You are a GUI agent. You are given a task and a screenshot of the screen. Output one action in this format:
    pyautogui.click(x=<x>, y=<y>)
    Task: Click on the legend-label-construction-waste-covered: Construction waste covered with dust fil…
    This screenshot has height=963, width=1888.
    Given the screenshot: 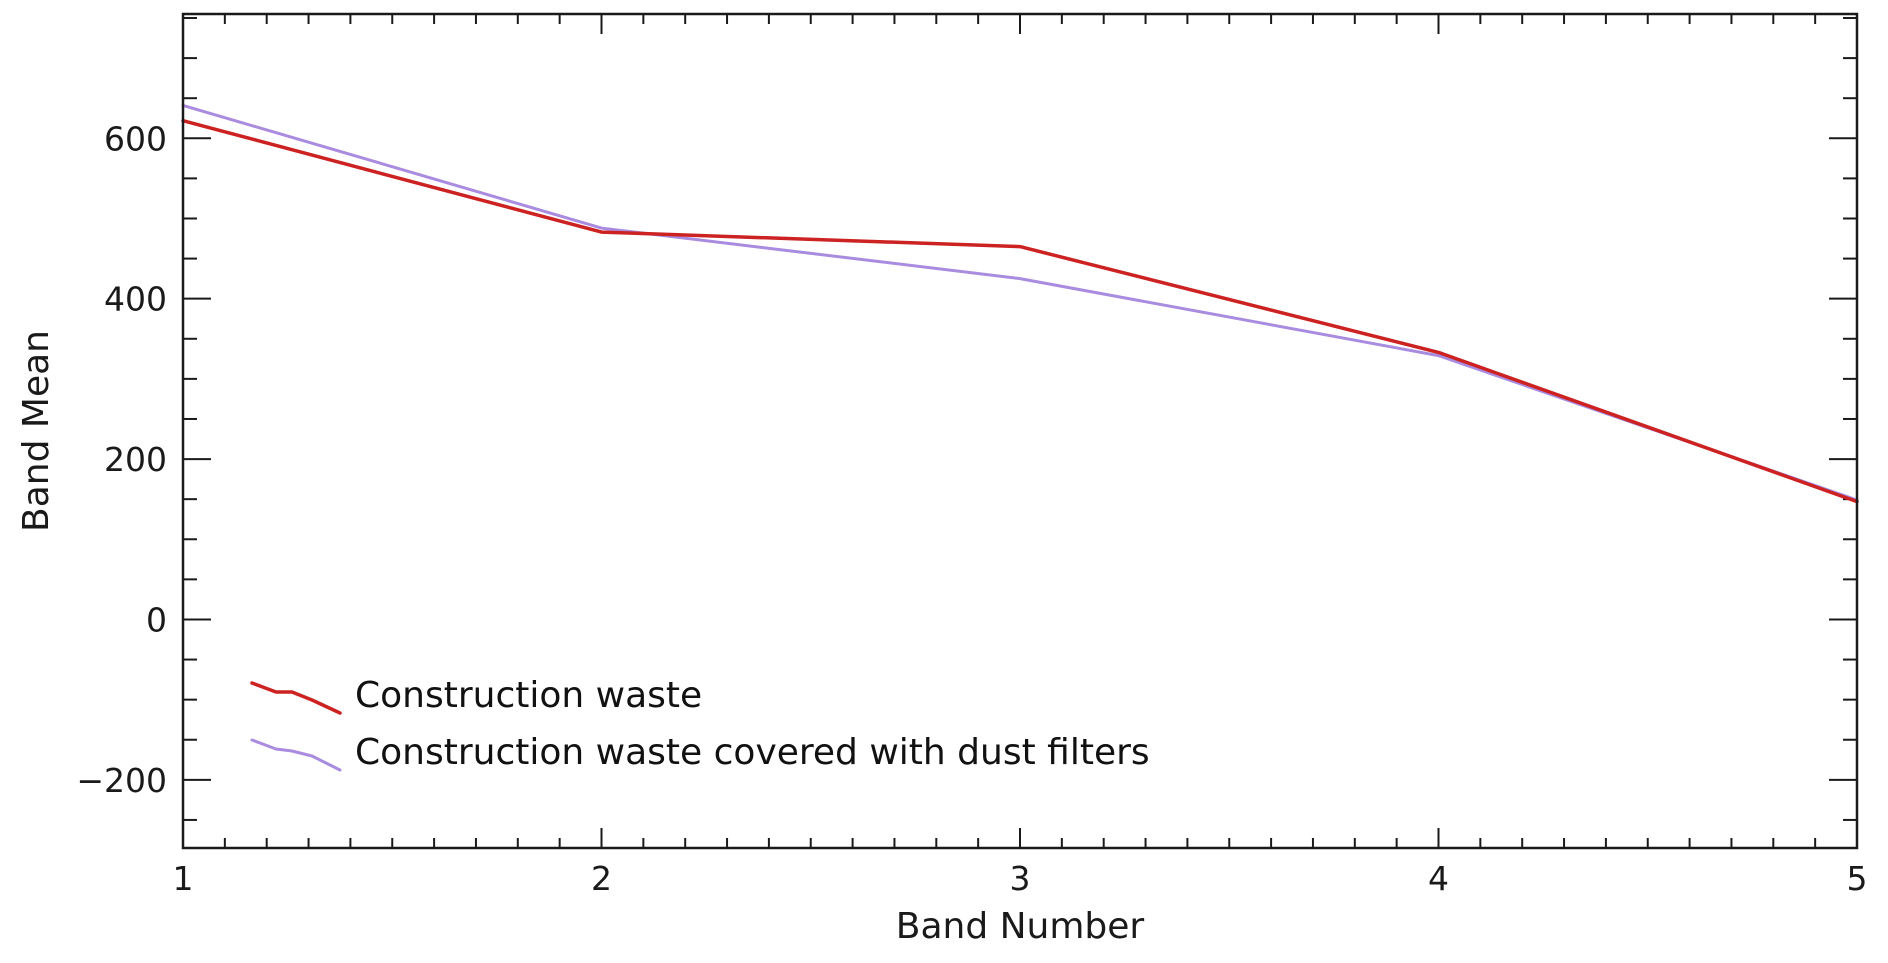 What is the action you would take?
    pyautogui.click(x=752, y=752)
    